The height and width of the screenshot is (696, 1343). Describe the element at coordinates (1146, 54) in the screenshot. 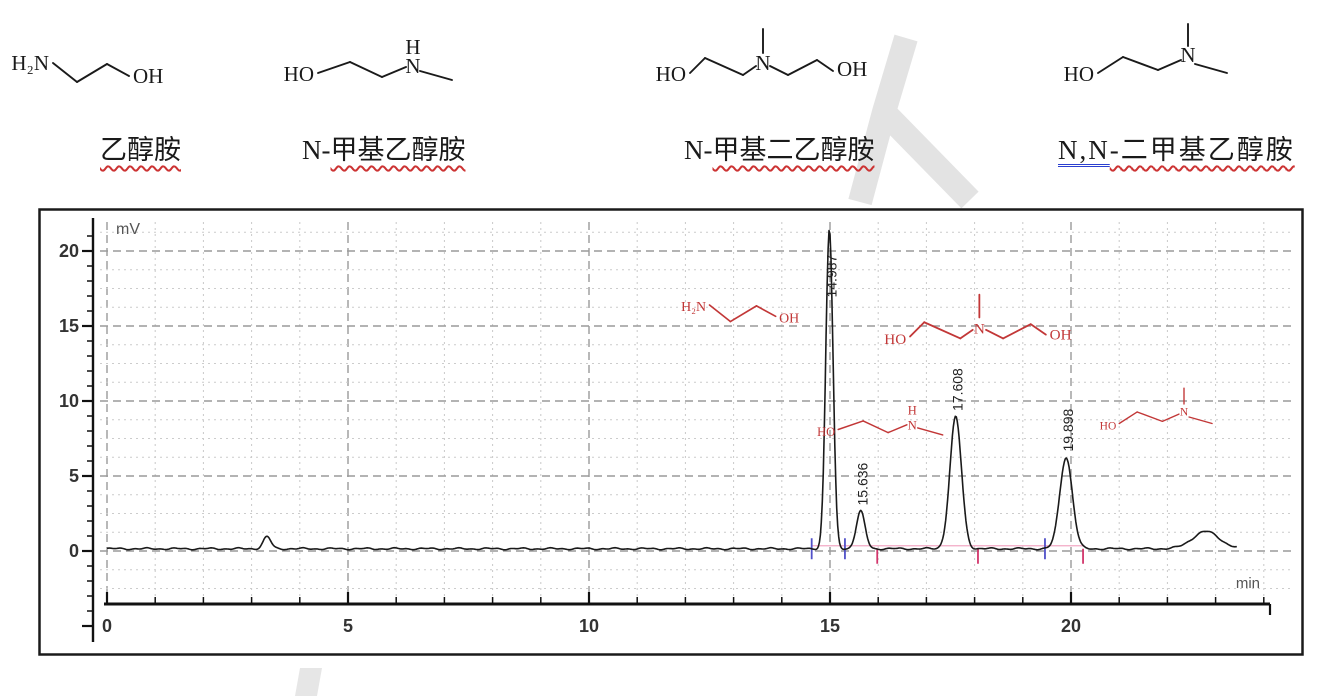

I see `structure-dmea: HO N` at that location.